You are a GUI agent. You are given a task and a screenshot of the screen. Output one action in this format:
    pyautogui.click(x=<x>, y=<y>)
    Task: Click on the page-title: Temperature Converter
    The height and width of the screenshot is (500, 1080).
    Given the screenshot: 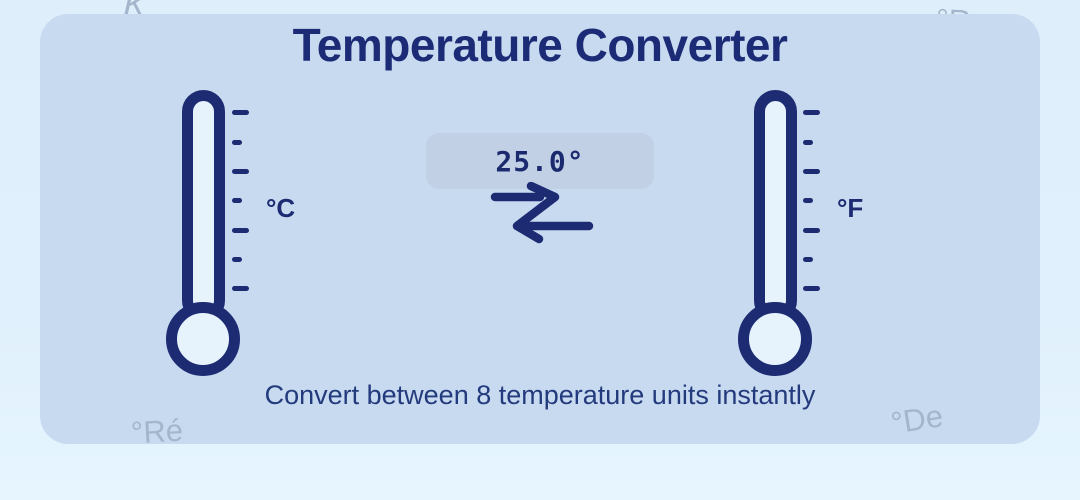 What is the action you would take?
    pyautogui.click(x=540, y=45)
    